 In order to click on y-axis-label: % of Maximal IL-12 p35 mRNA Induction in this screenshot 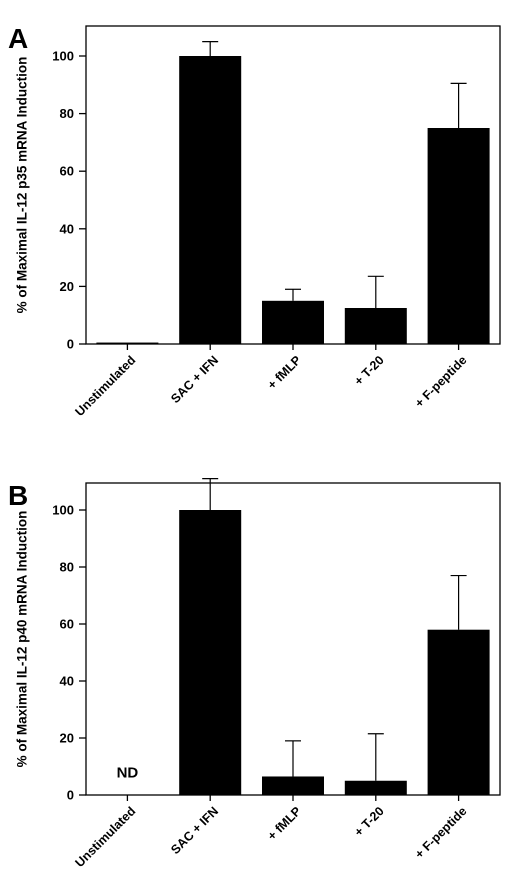, I will do `click(22, 185)`.